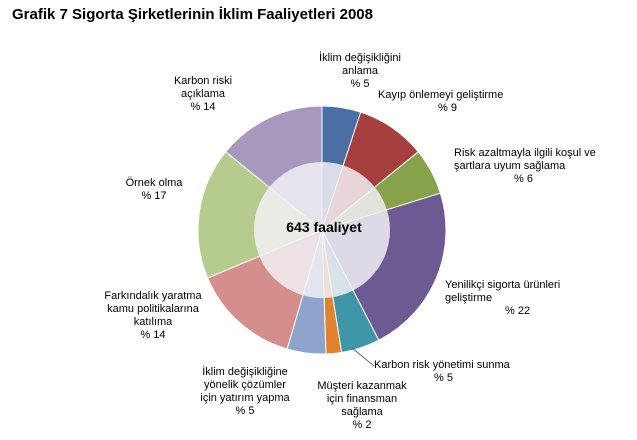  I want to click on slice-label-line: kamu politikalarına, so click(153, 309).